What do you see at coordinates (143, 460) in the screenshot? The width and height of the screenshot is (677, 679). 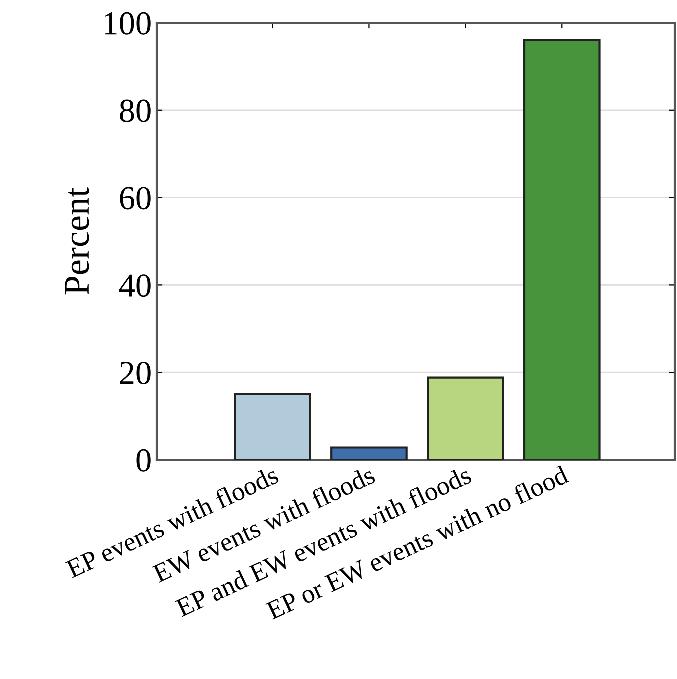 I see `y-tick-label: 0` at bounding box center [143, 460].